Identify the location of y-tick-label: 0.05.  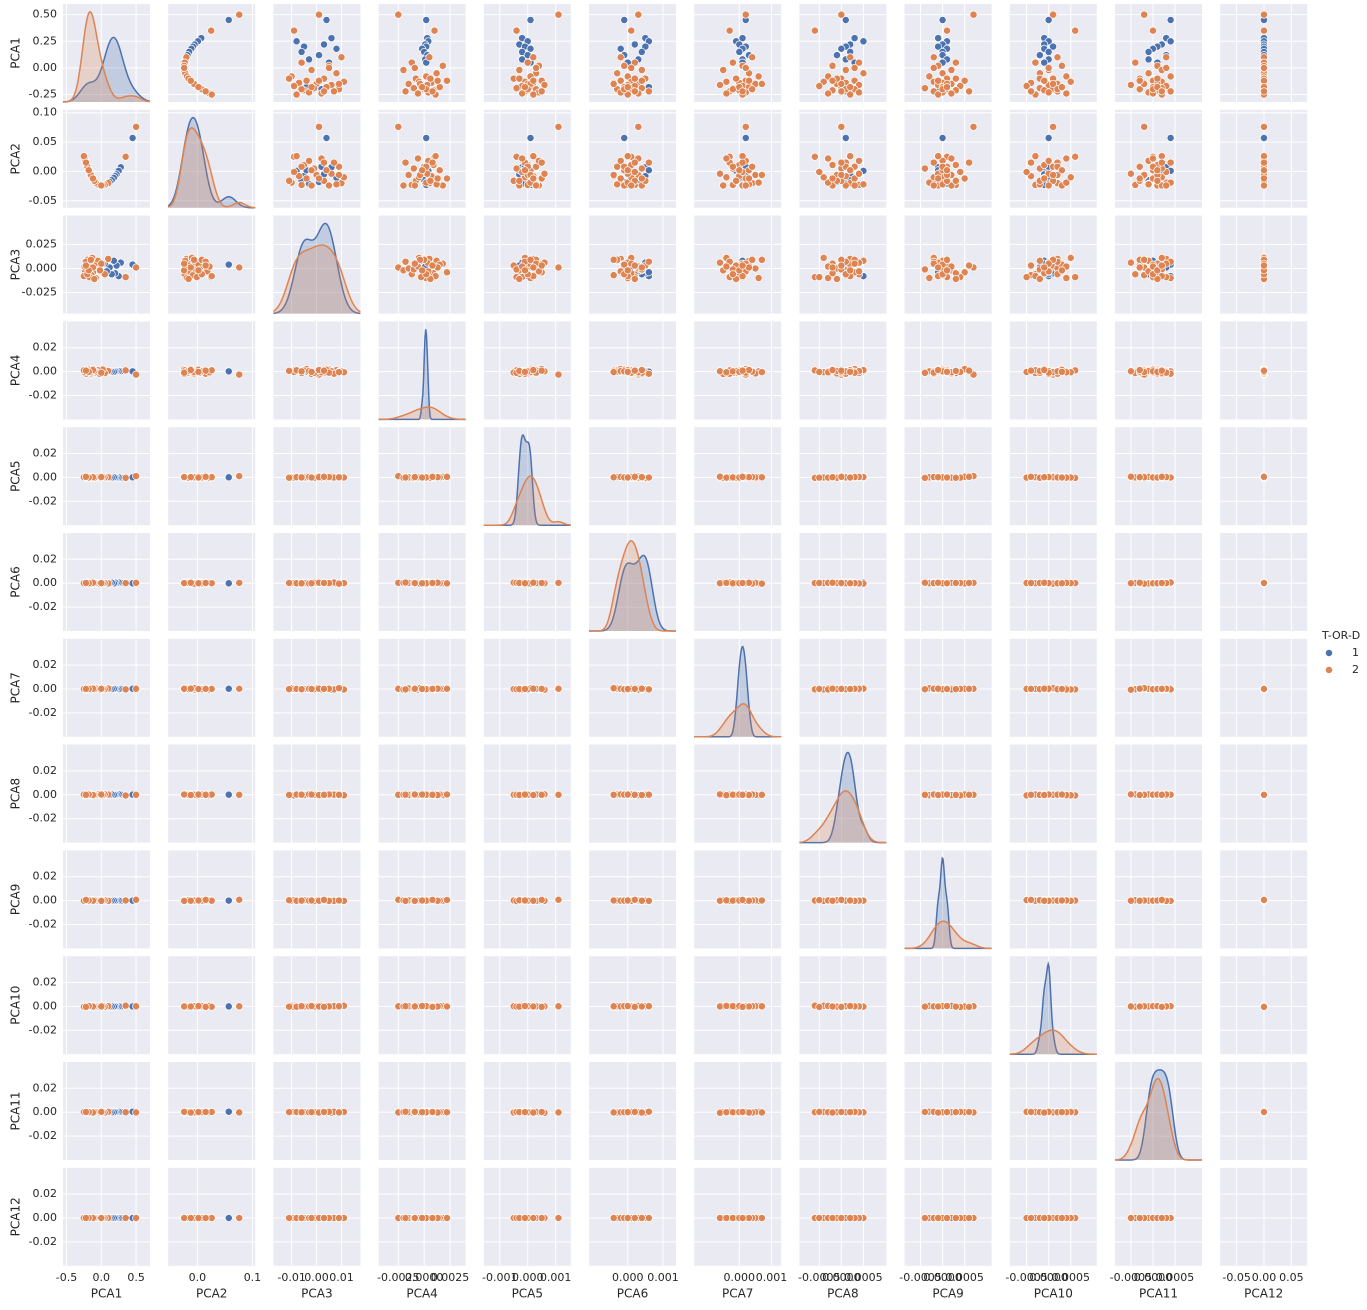
(45, 141).